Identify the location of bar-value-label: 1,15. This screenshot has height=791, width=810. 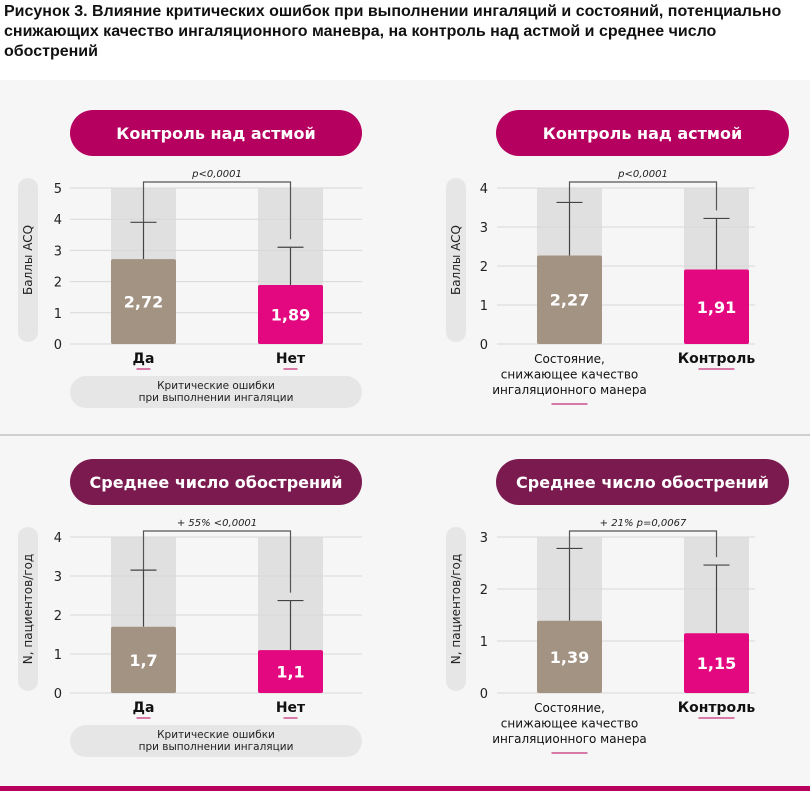
(716, 663).